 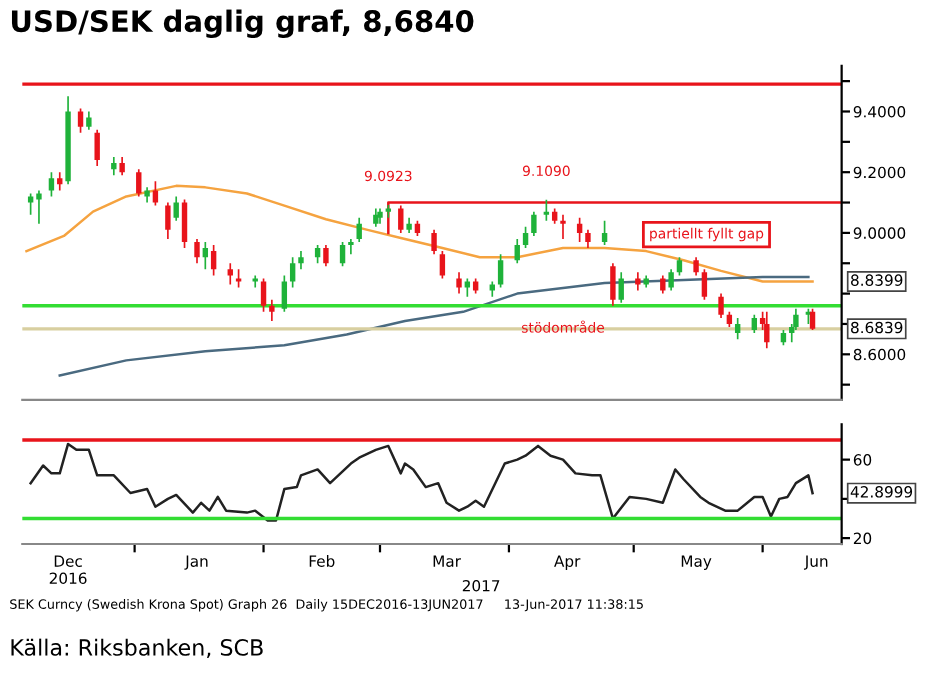 What do you see at coordinates (137, 648) in the screenshot?
I see `text: Källa: Riksbanken, SCB` at bounding box center [137, 648].